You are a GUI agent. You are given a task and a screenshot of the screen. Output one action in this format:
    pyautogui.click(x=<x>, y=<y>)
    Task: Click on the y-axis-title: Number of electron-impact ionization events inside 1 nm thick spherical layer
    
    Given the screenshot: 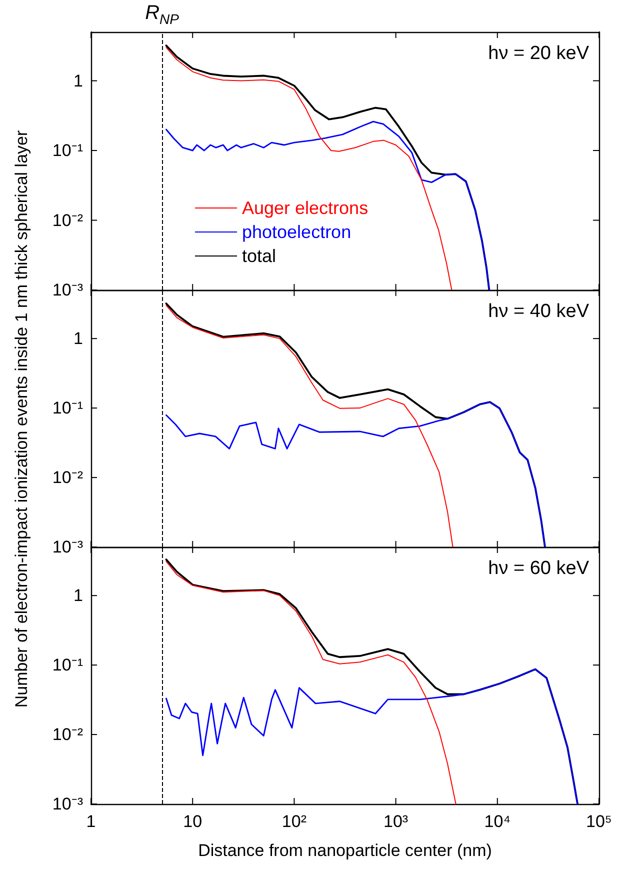 What is the action you would take?
    pyautogui.click(x=22, y=419)
    